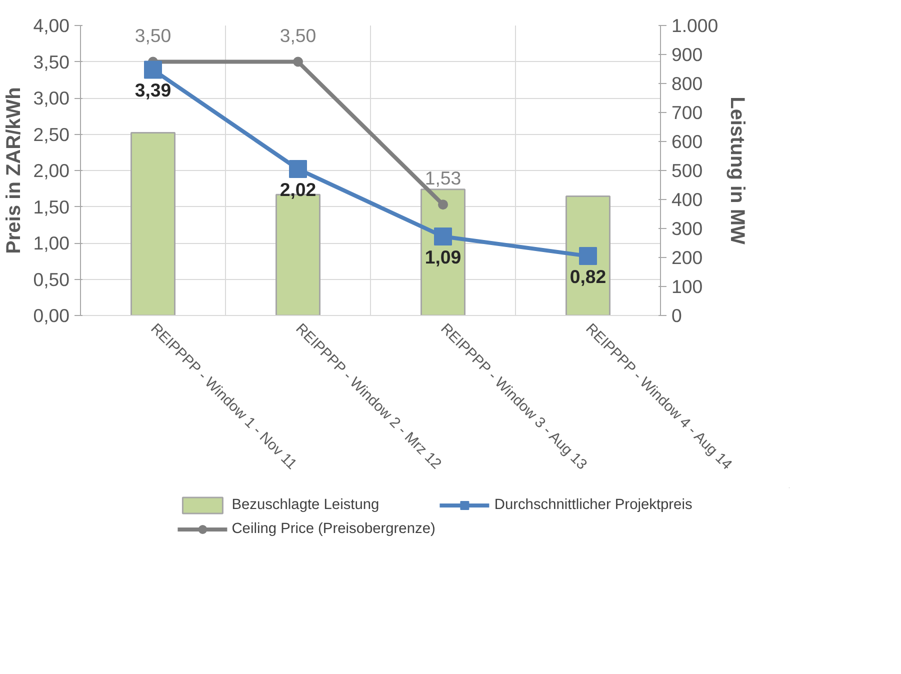 The height and width of the screenshot is (674, 901). I want to click on y2-tick-label: 400, so click(687, 199).